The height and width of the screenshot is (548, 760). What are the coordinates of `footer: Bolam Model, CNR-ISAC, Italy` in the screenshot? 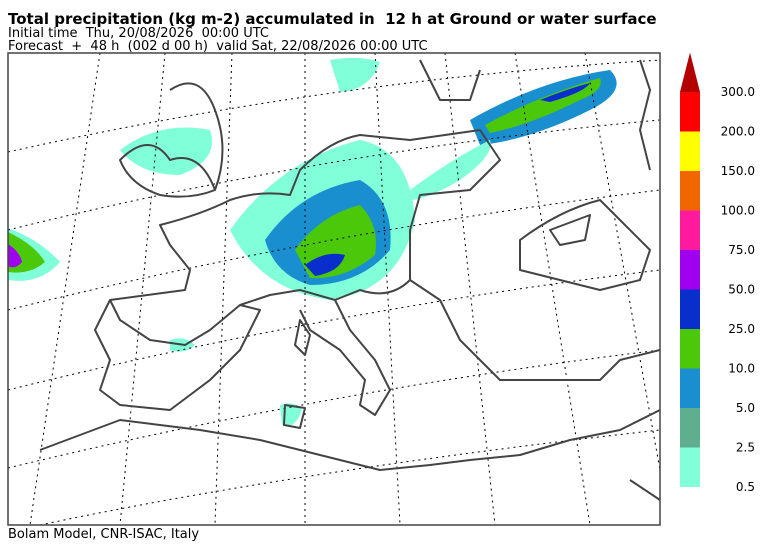 It's located at (103, 534).